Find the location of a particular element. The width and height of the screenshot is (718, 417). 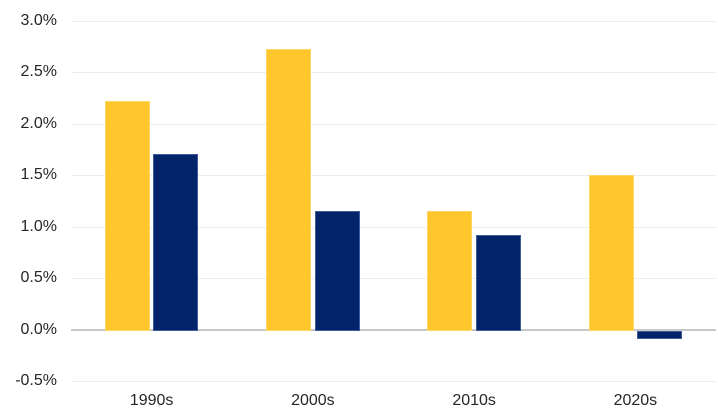

y-axis-tick-label: 0.5% is located at coordinates (38, 278).